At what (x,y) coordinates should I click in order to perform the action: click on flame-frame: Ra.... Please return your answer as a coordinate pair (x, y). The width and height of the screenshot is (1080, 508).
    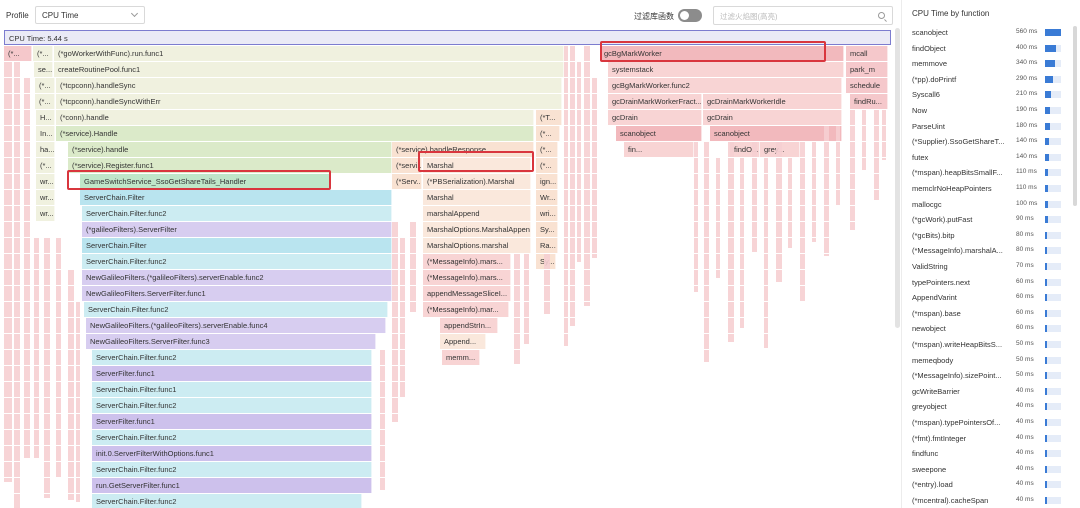
    Looking at the image, I should click on (547, 245).